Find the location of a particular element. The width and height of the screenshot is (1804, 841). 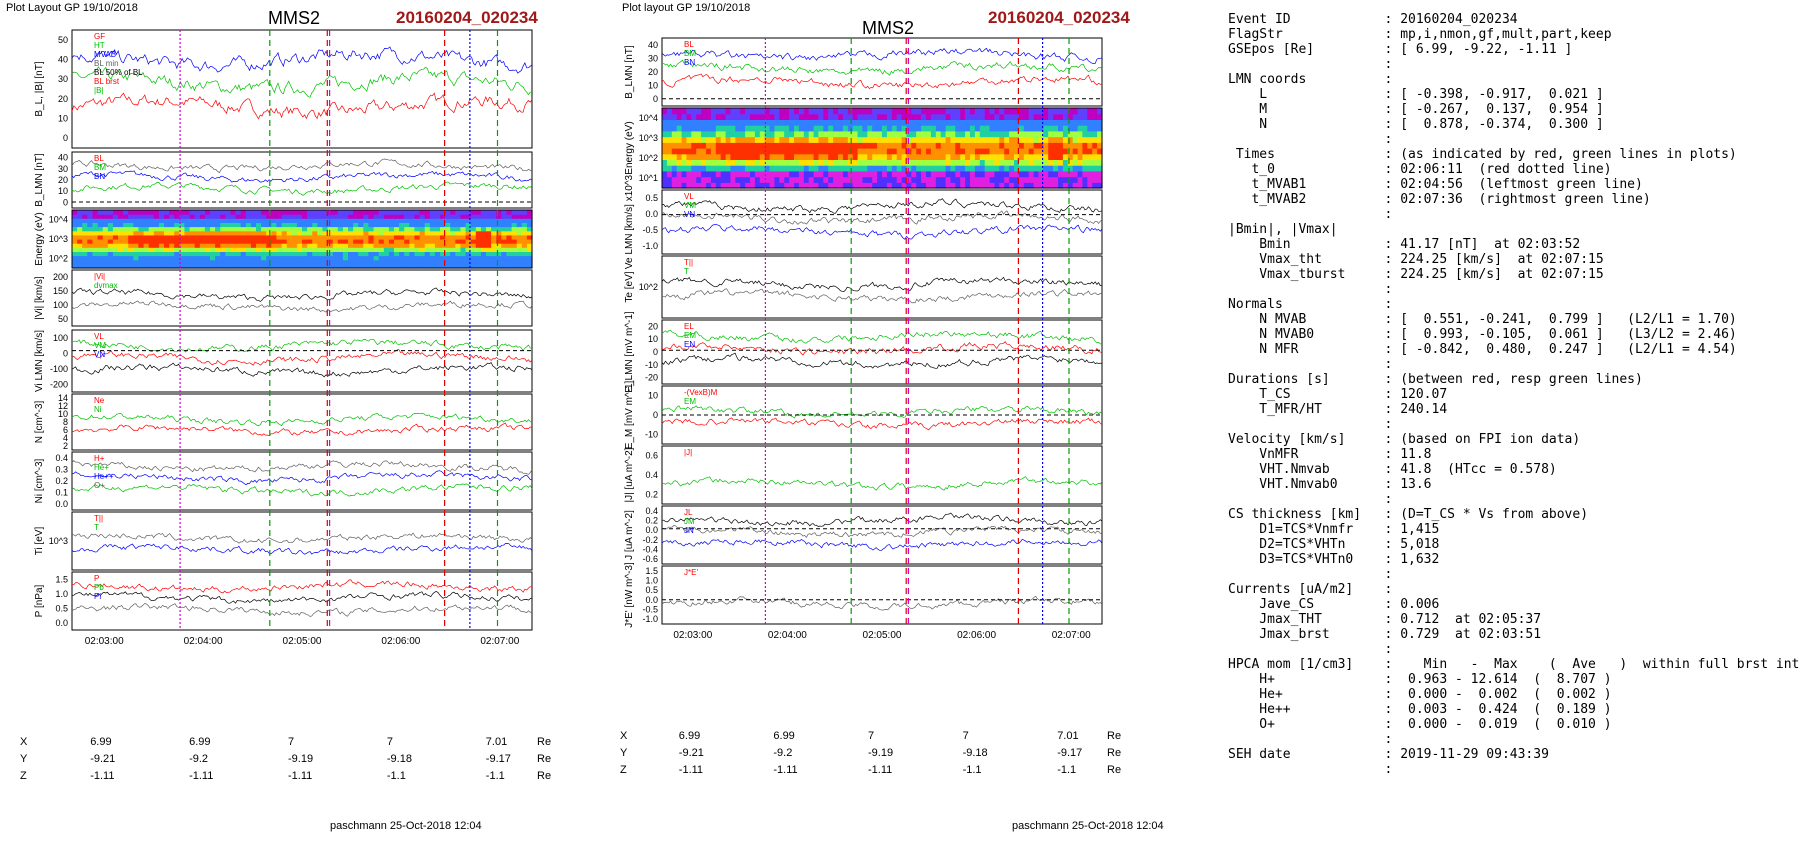

tick-label: -100 is located at coordinates (59, 369).